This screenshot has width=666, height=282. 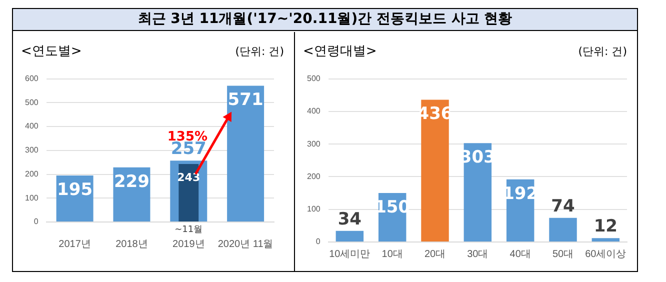 What do you see at coordinates (477, 254) in the screenshot?
I see `x-tick-label: 30대` at bounding box center [477, 254].